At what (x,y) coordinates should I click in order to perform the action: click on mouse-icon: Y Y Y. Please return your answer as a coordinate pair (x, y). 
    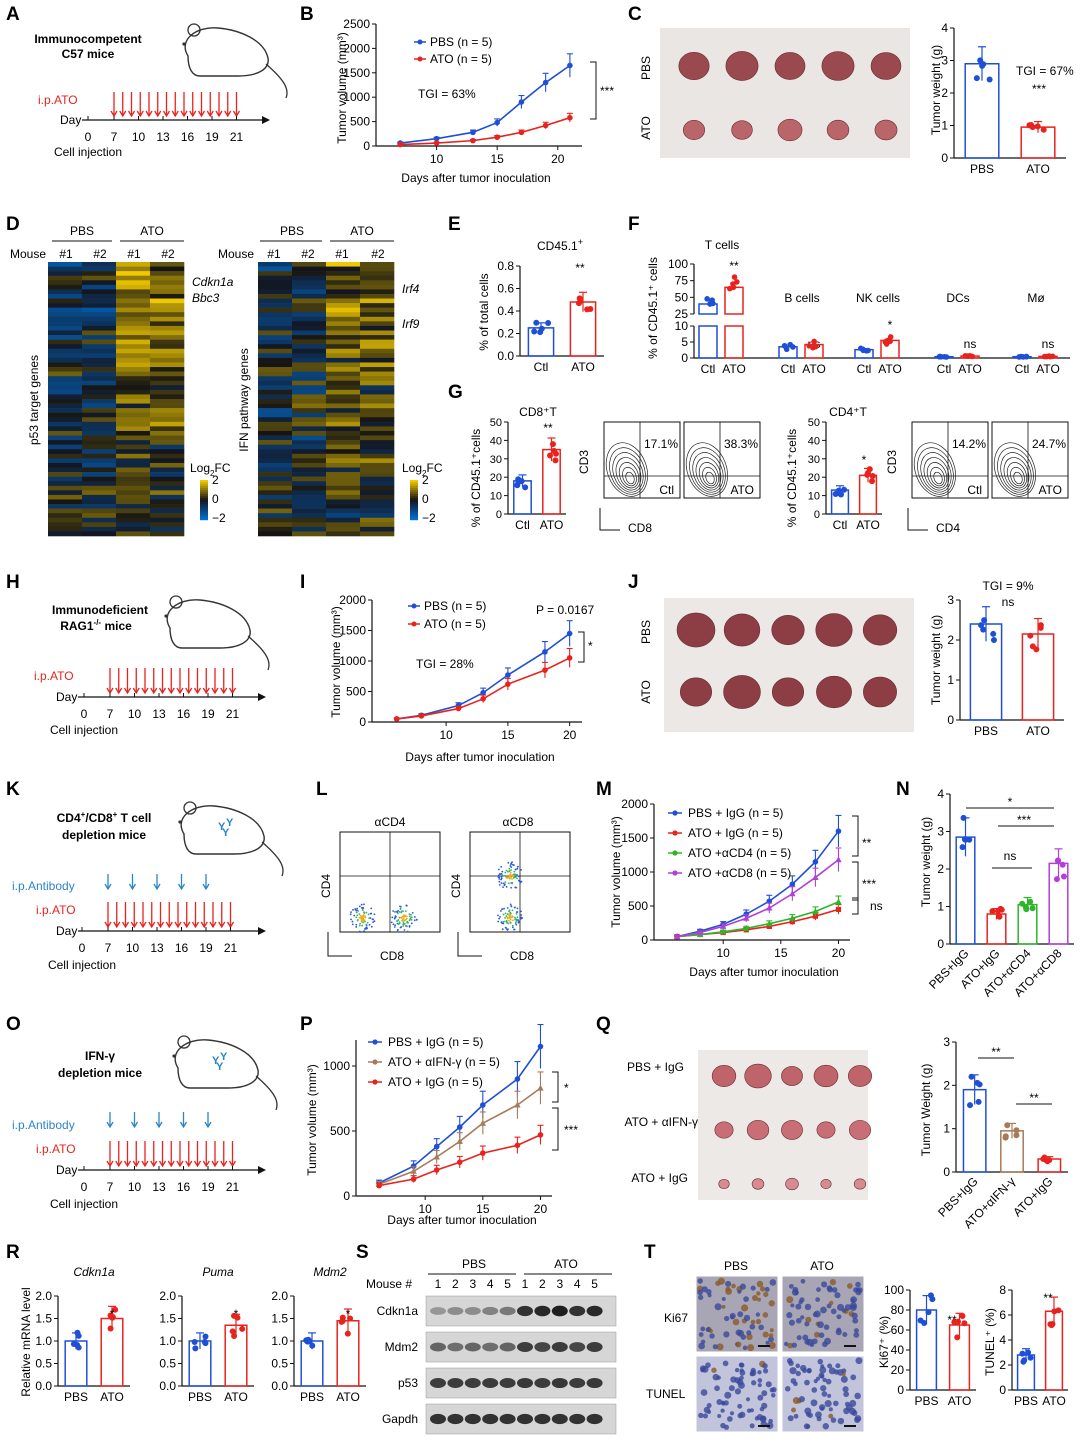
    Looking at the image, I should click on (225, 1073).